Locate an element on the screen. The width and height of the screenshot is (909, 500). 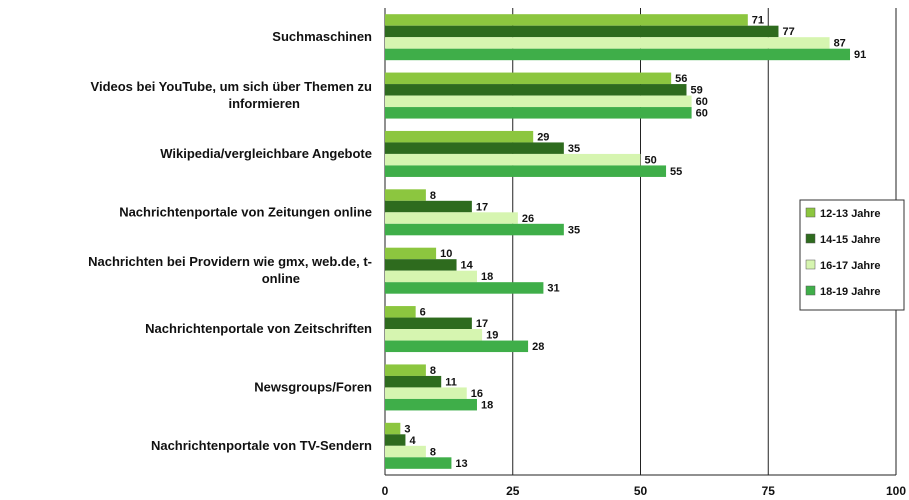
data-label: 55 is located at coordinates (676, 172).